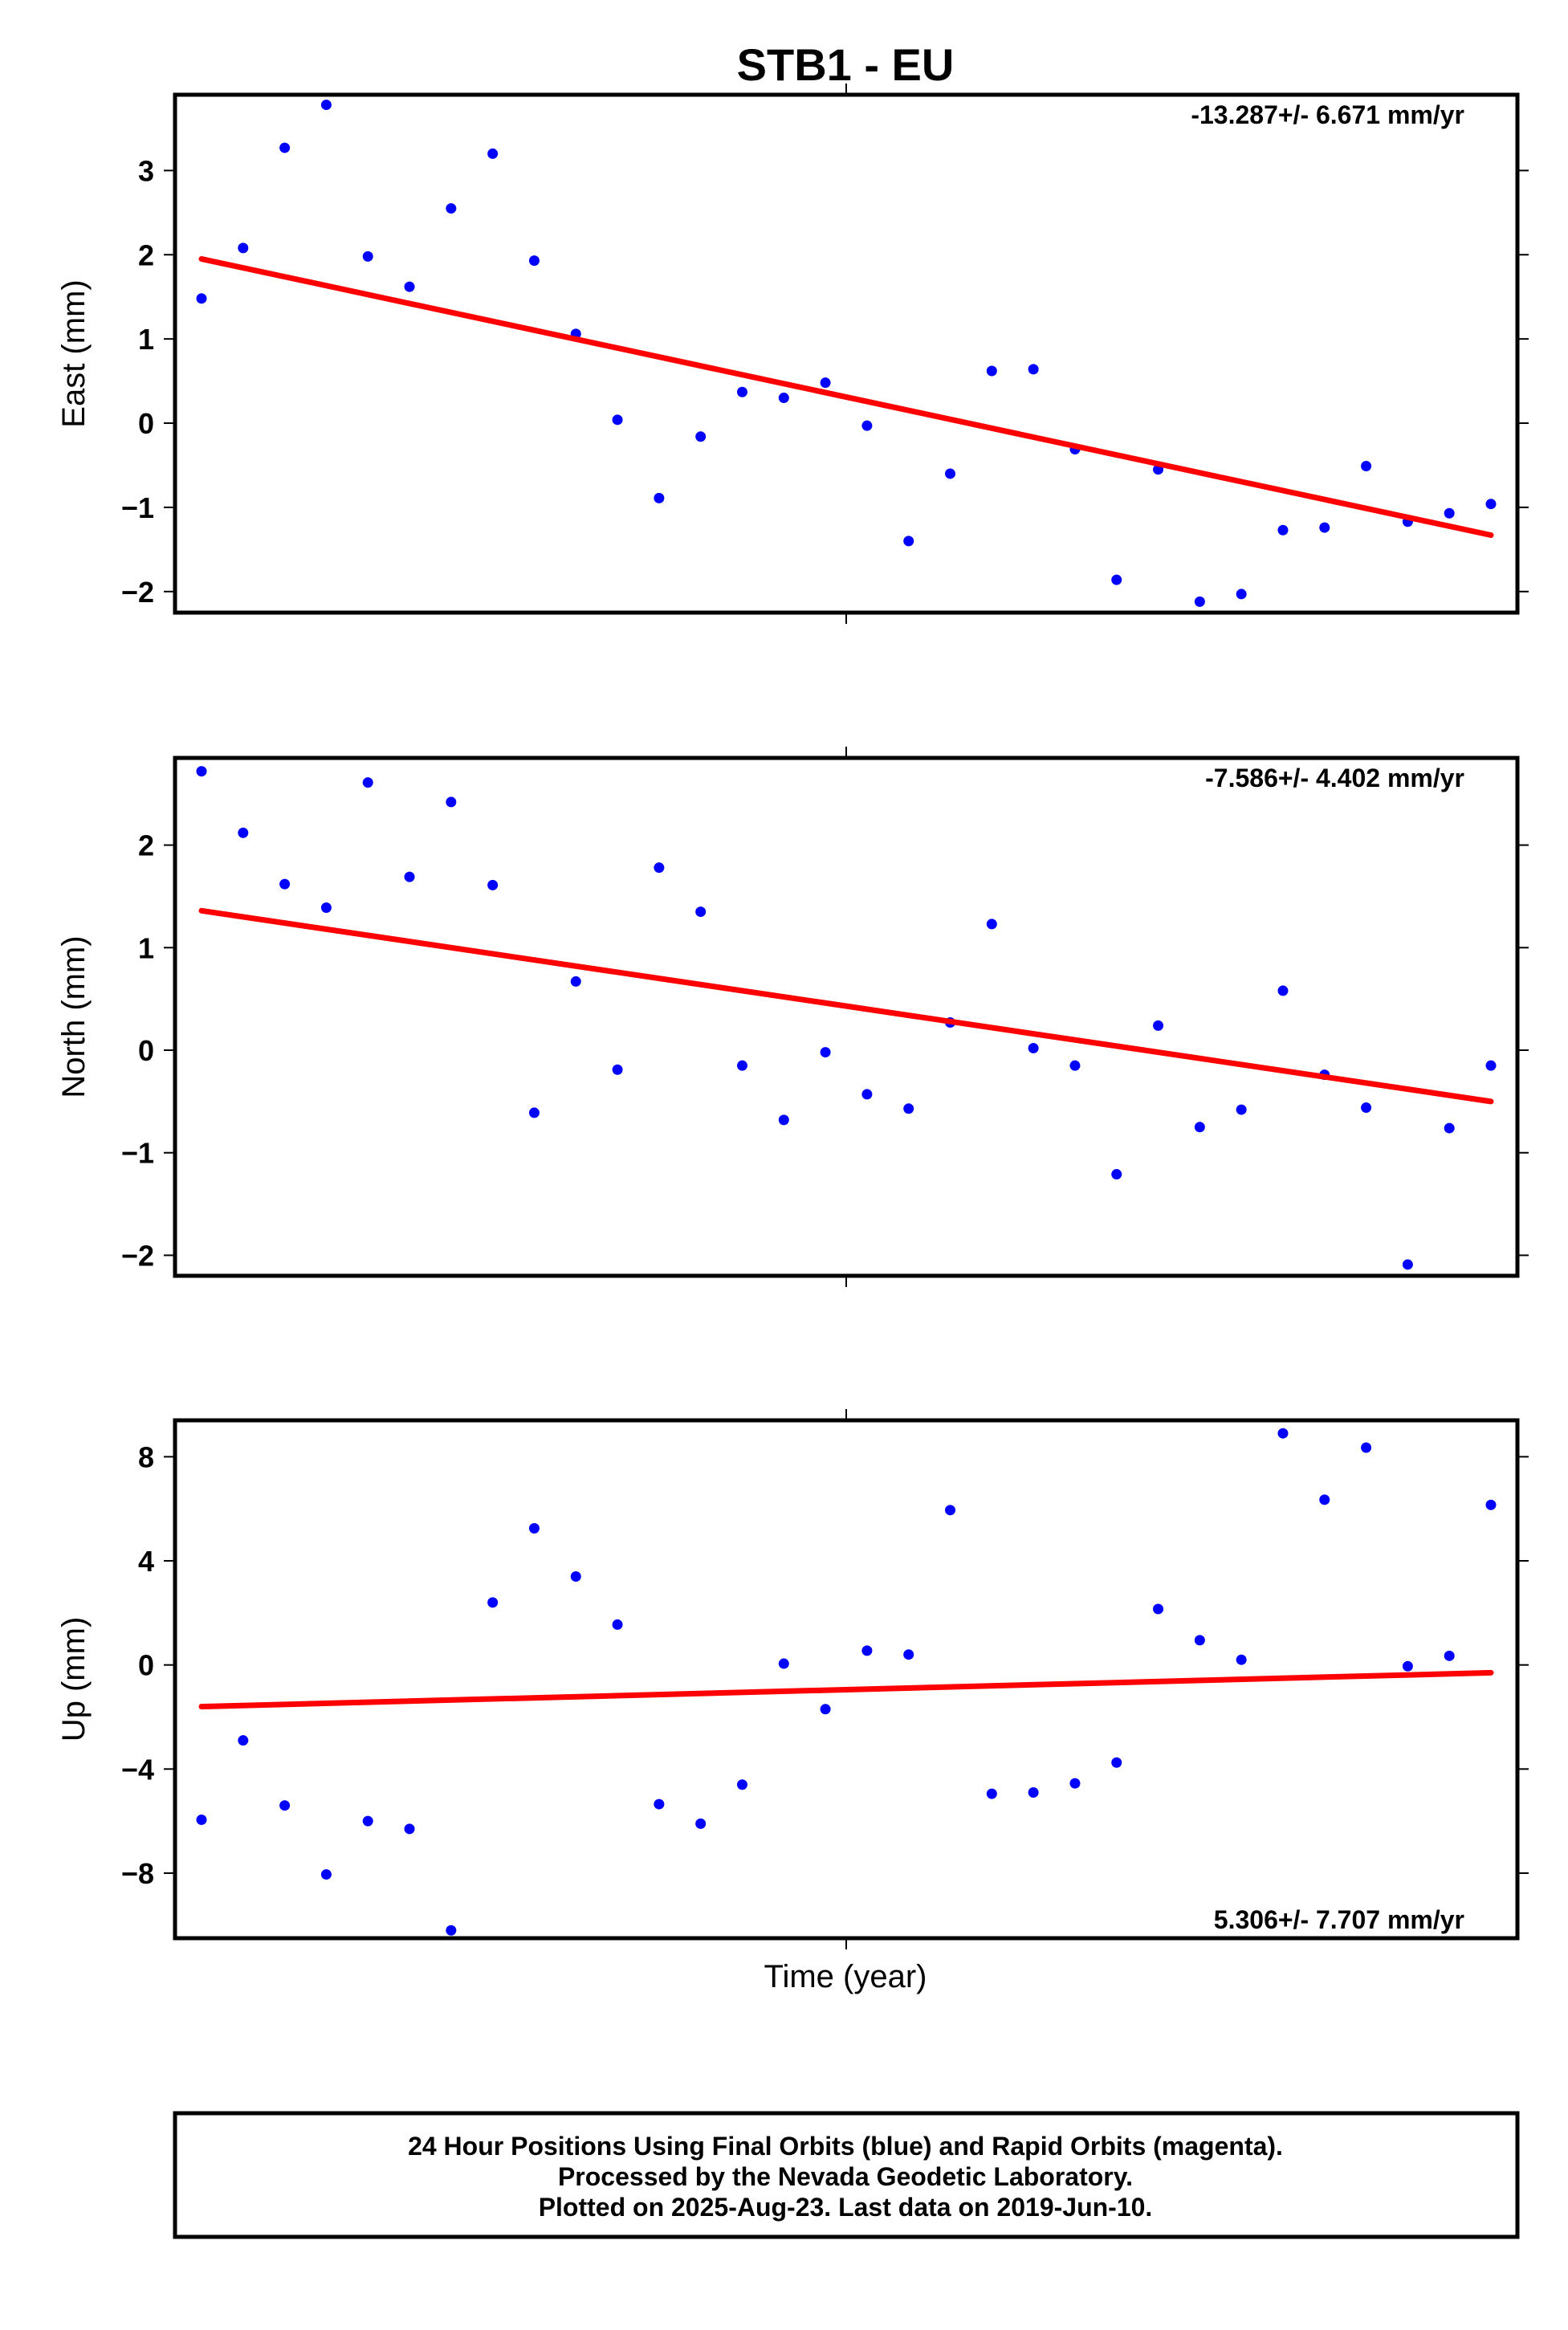  What do you see at coordinates (846, 1689) in the screenshot?
I see `up-trend-line` at bounding box center [846, 1689].